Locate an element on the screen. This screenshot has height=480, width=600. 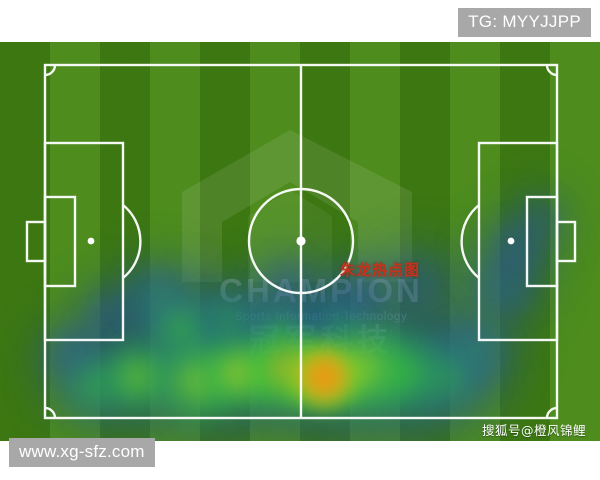
telegram-watermark-badge: TG: MYYJJPP is located at coordinates (524, 22).